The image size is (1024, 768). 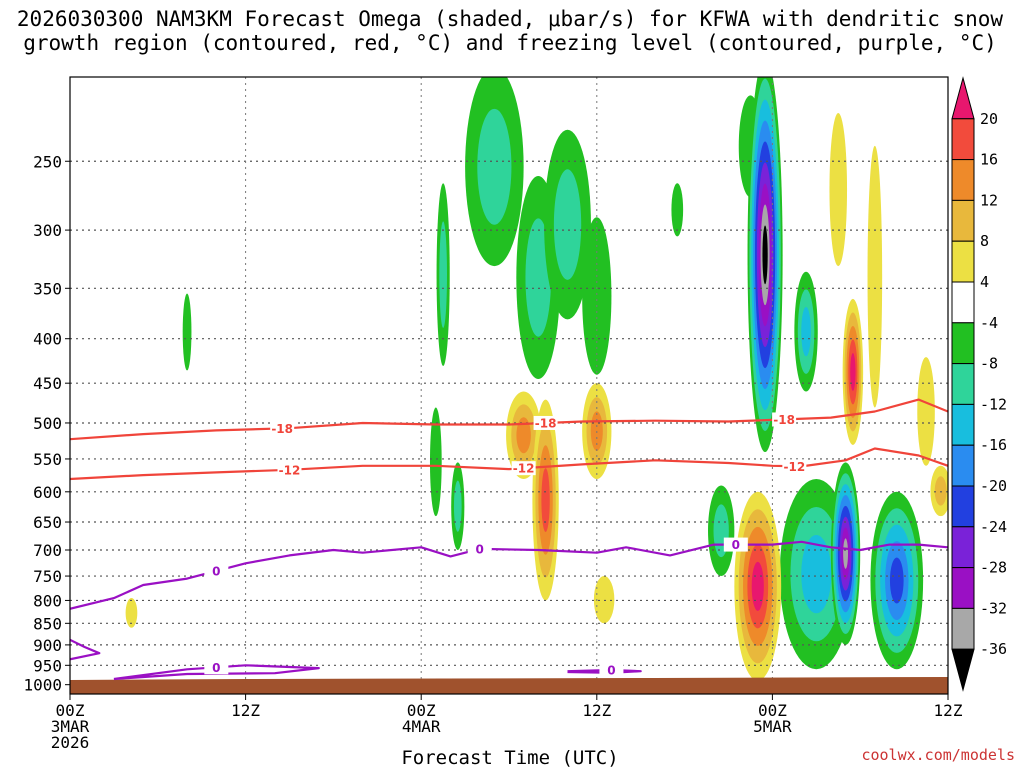 What do you see at coordinates (216, 571) in the screenshot?
I see `contour-label-freezing-level-0: 0` at bounding box center [216, 571].